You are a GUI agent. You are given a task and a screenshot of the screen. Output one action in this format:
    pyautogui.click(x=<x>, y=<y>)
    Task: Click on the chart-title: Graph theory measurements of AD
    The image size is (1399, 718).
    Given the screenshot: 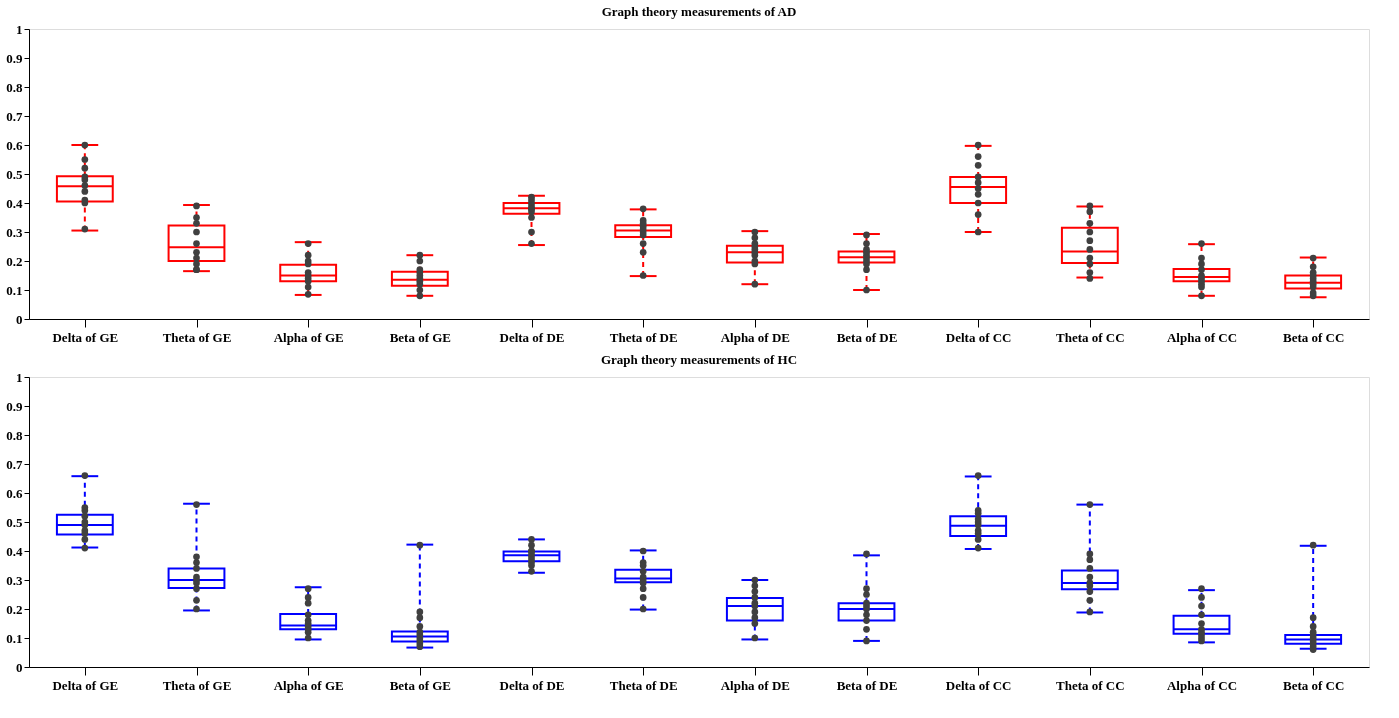 What is the action you would take?
    pyautogui.click(x=699, y=11)
    